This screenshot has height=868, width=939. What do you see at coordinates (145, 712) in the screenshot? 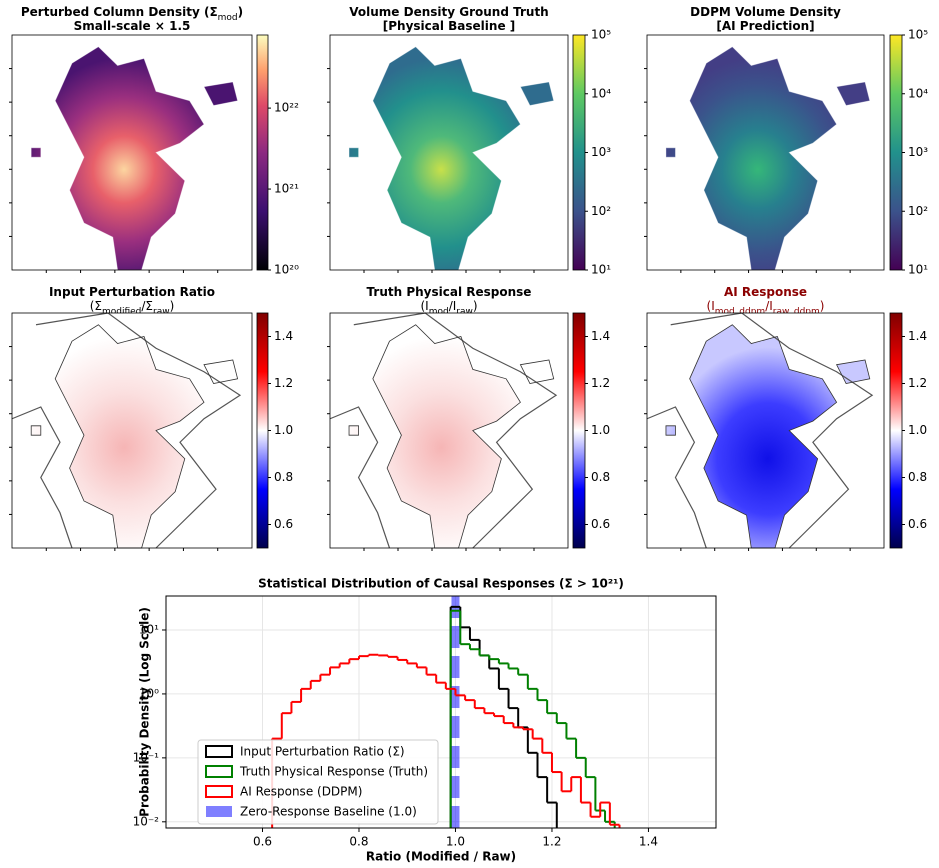
I see `y-axis-label: Probability Density (Log Scale)` at bounding box center [145, 712].